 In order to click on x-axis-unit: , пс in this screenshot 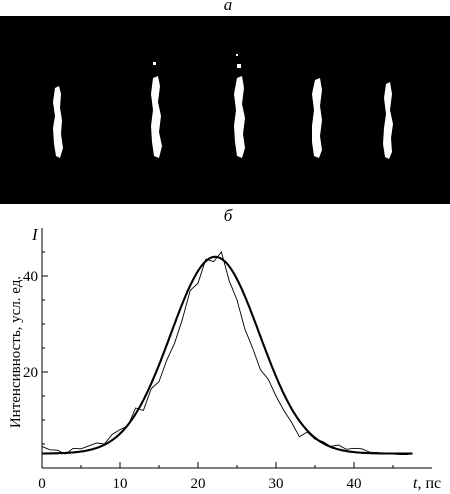, I will do `click(429, 483)`.